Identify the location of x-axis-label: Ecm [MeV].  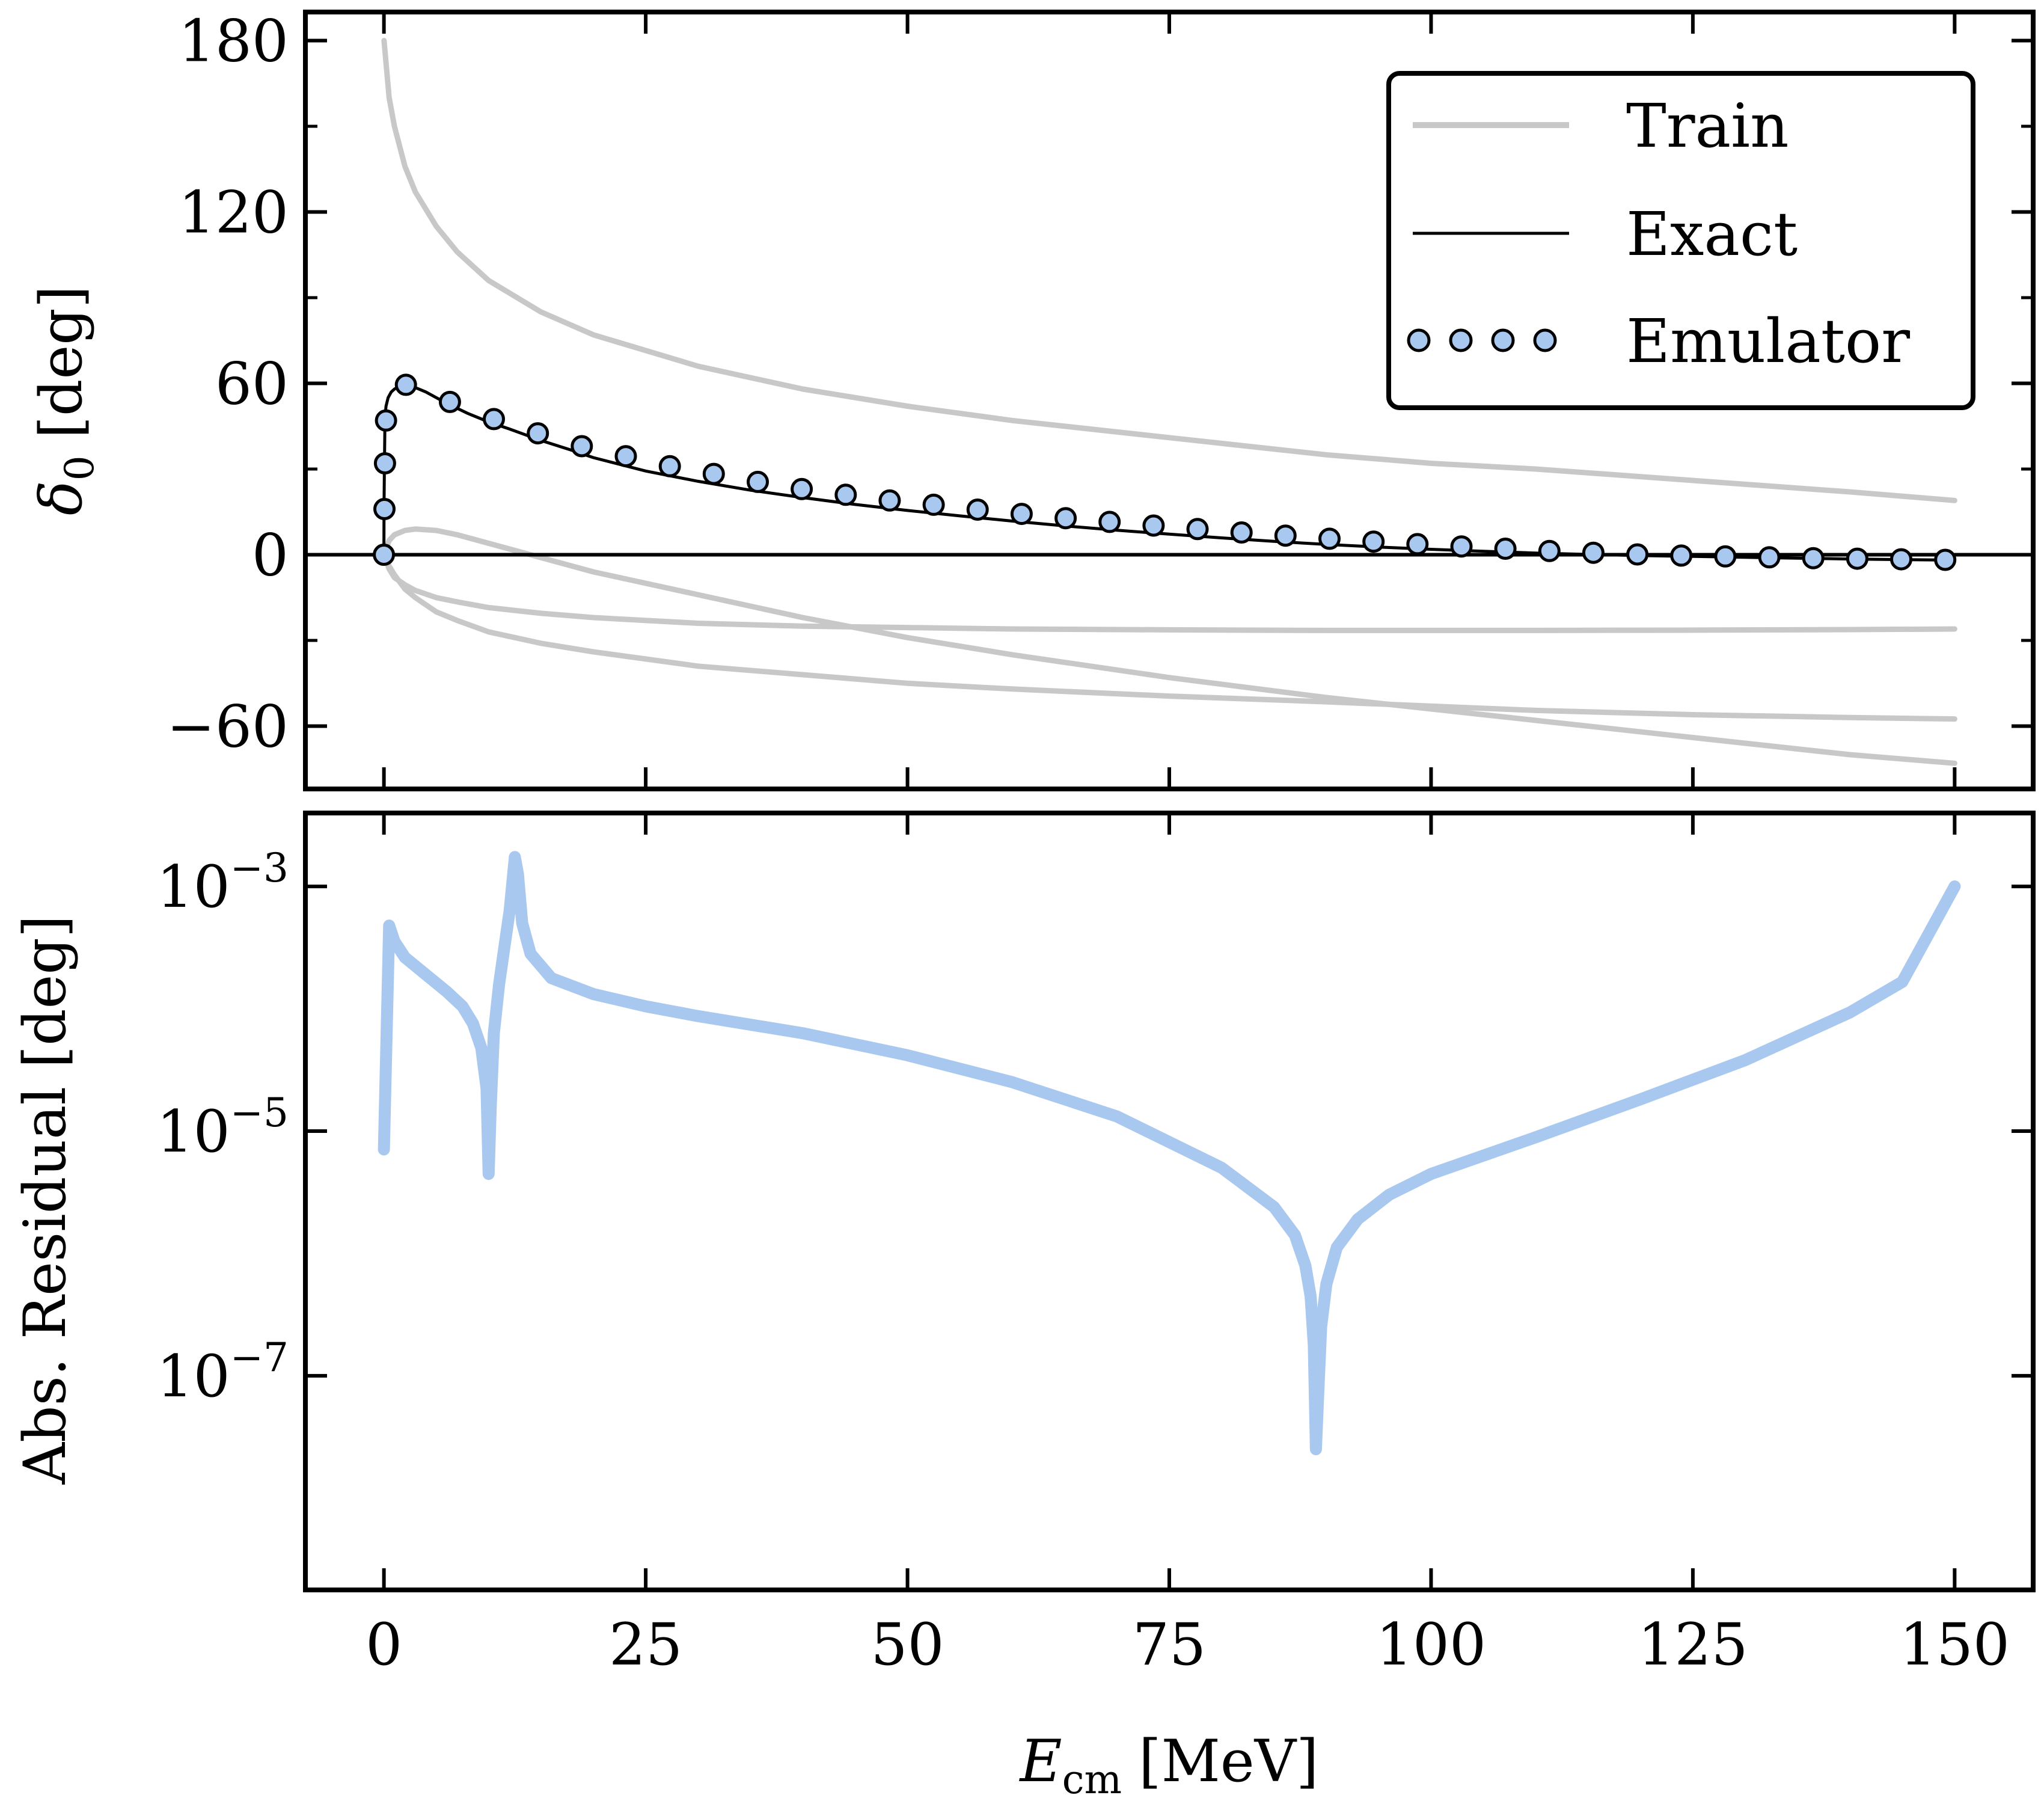
(1169, 1766).